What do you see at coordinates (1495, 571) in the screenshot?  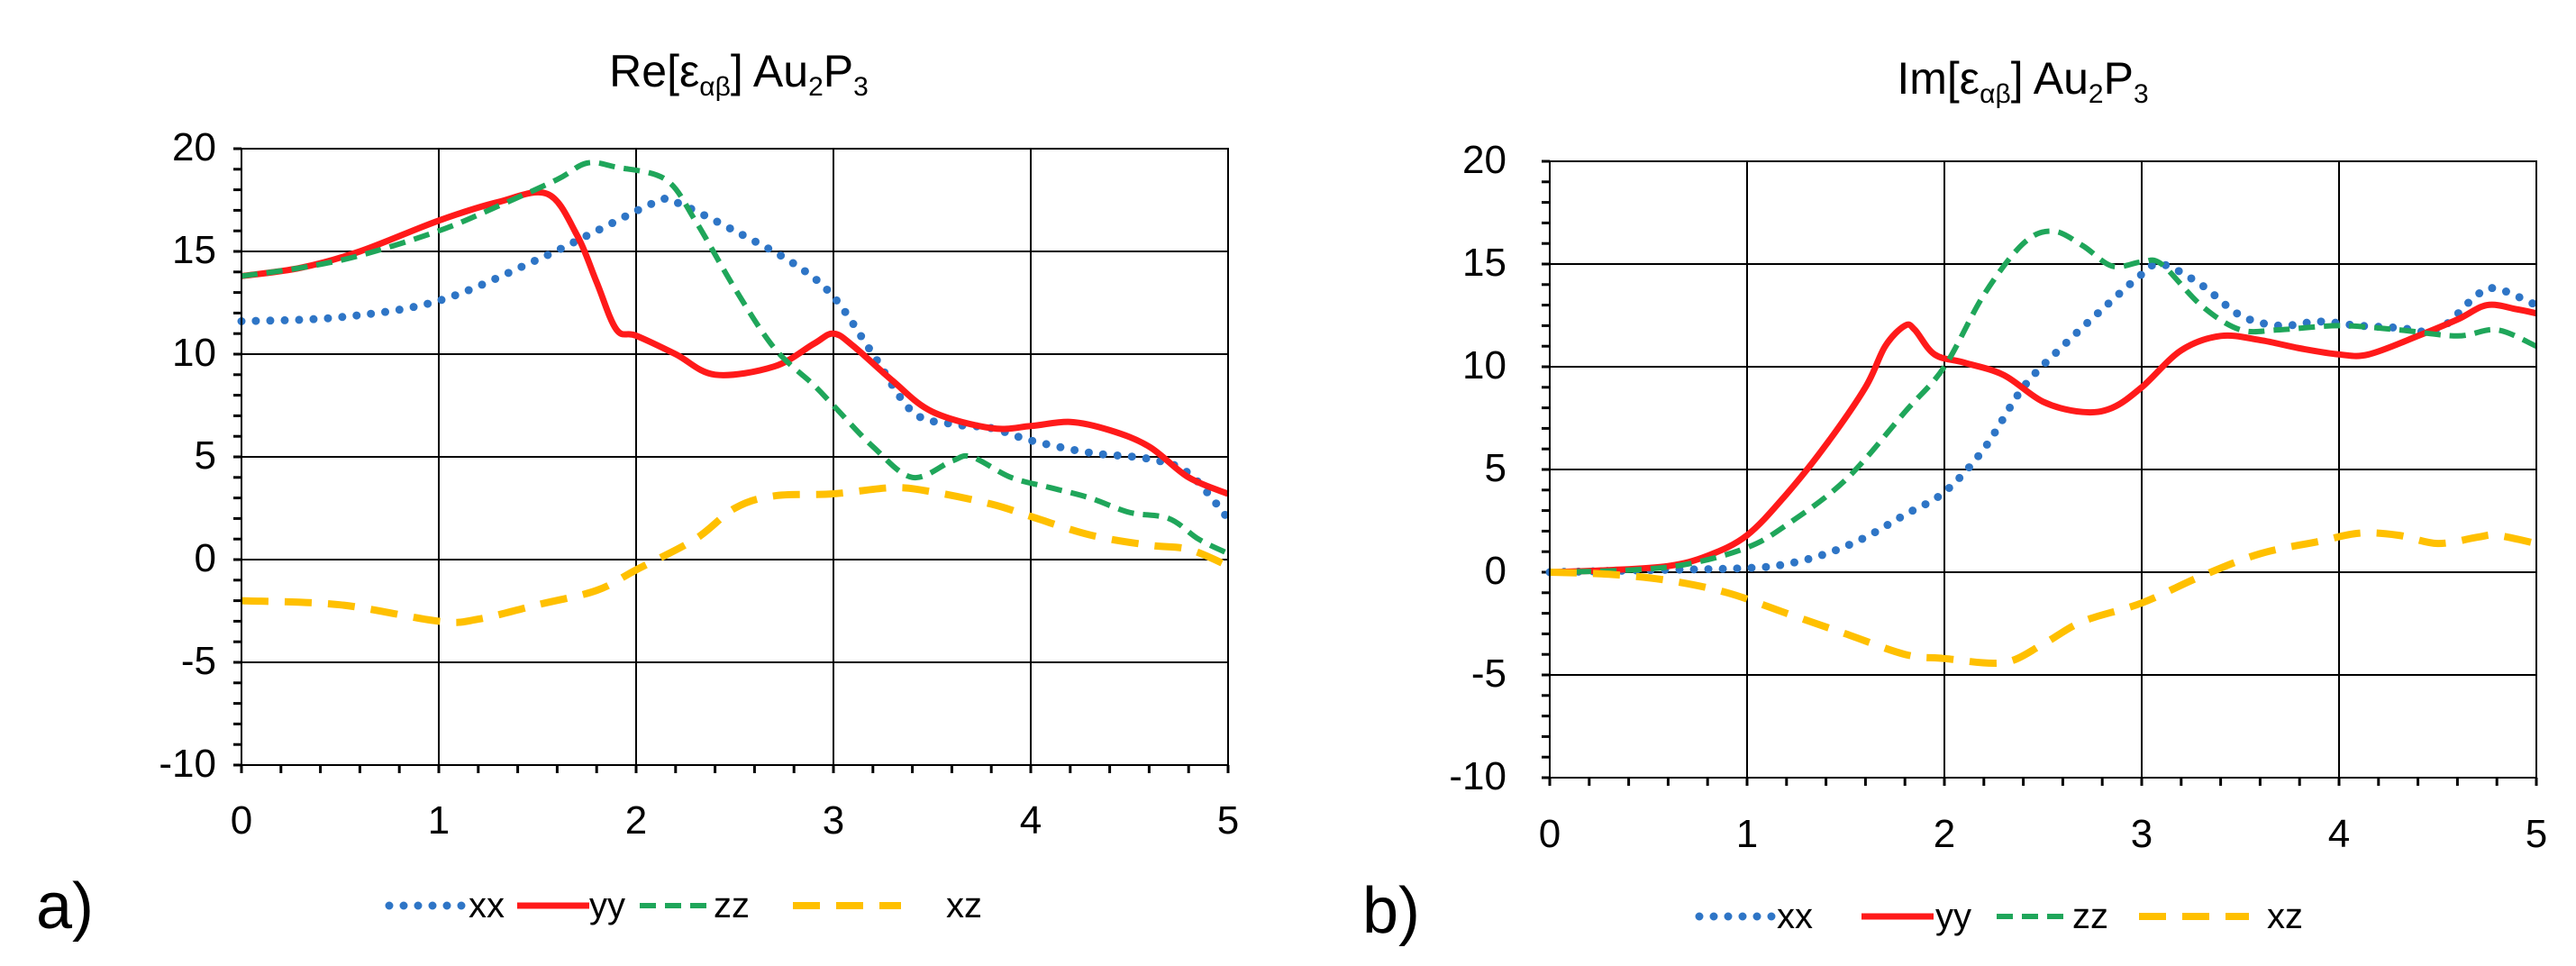 I see `panel-b-ytick-label: 0` at bounding box center [1495, 571].